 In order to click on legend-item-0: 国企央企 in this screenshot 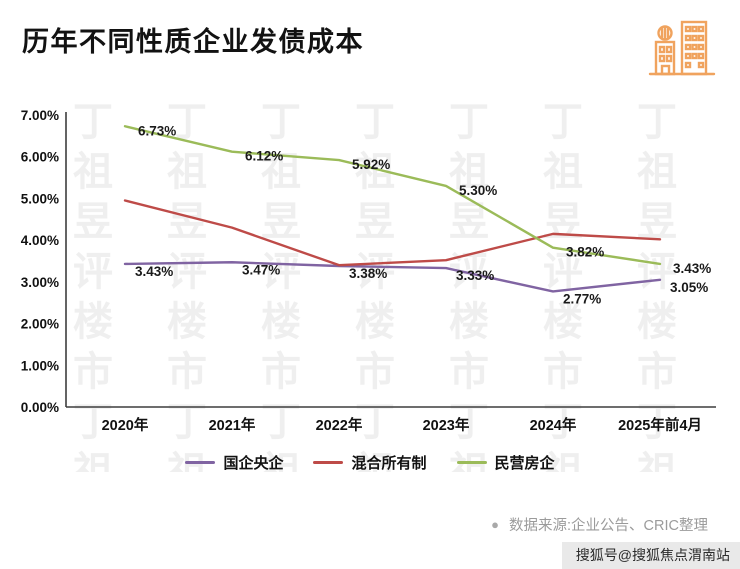, I will do `click(234, 462)`.